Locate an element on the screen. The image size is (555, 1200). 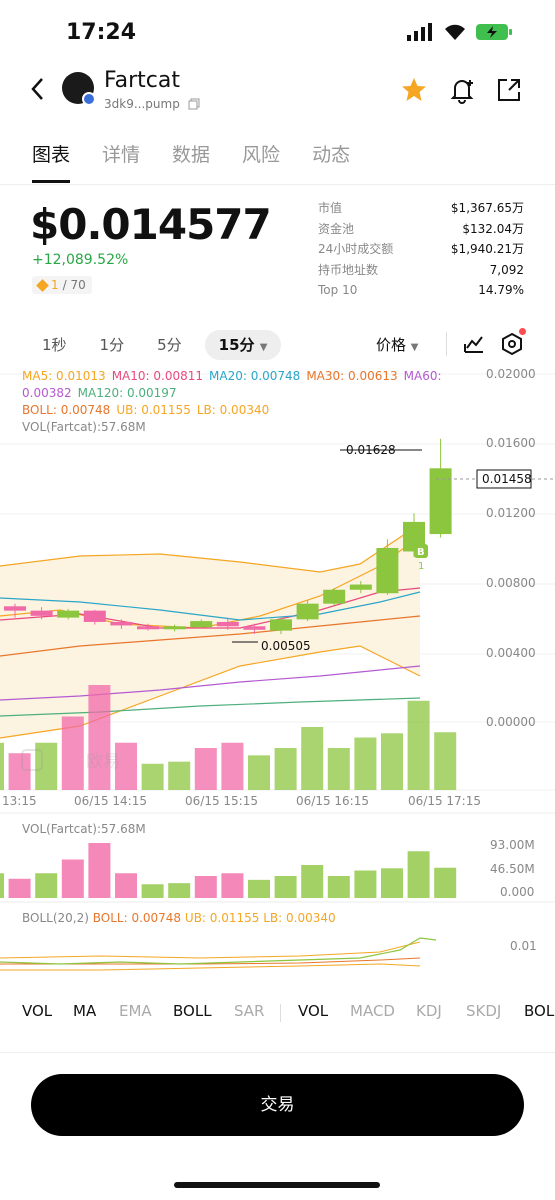
price-mode-dropdown: 价格 ▼ is located at coordinates (397, 344).